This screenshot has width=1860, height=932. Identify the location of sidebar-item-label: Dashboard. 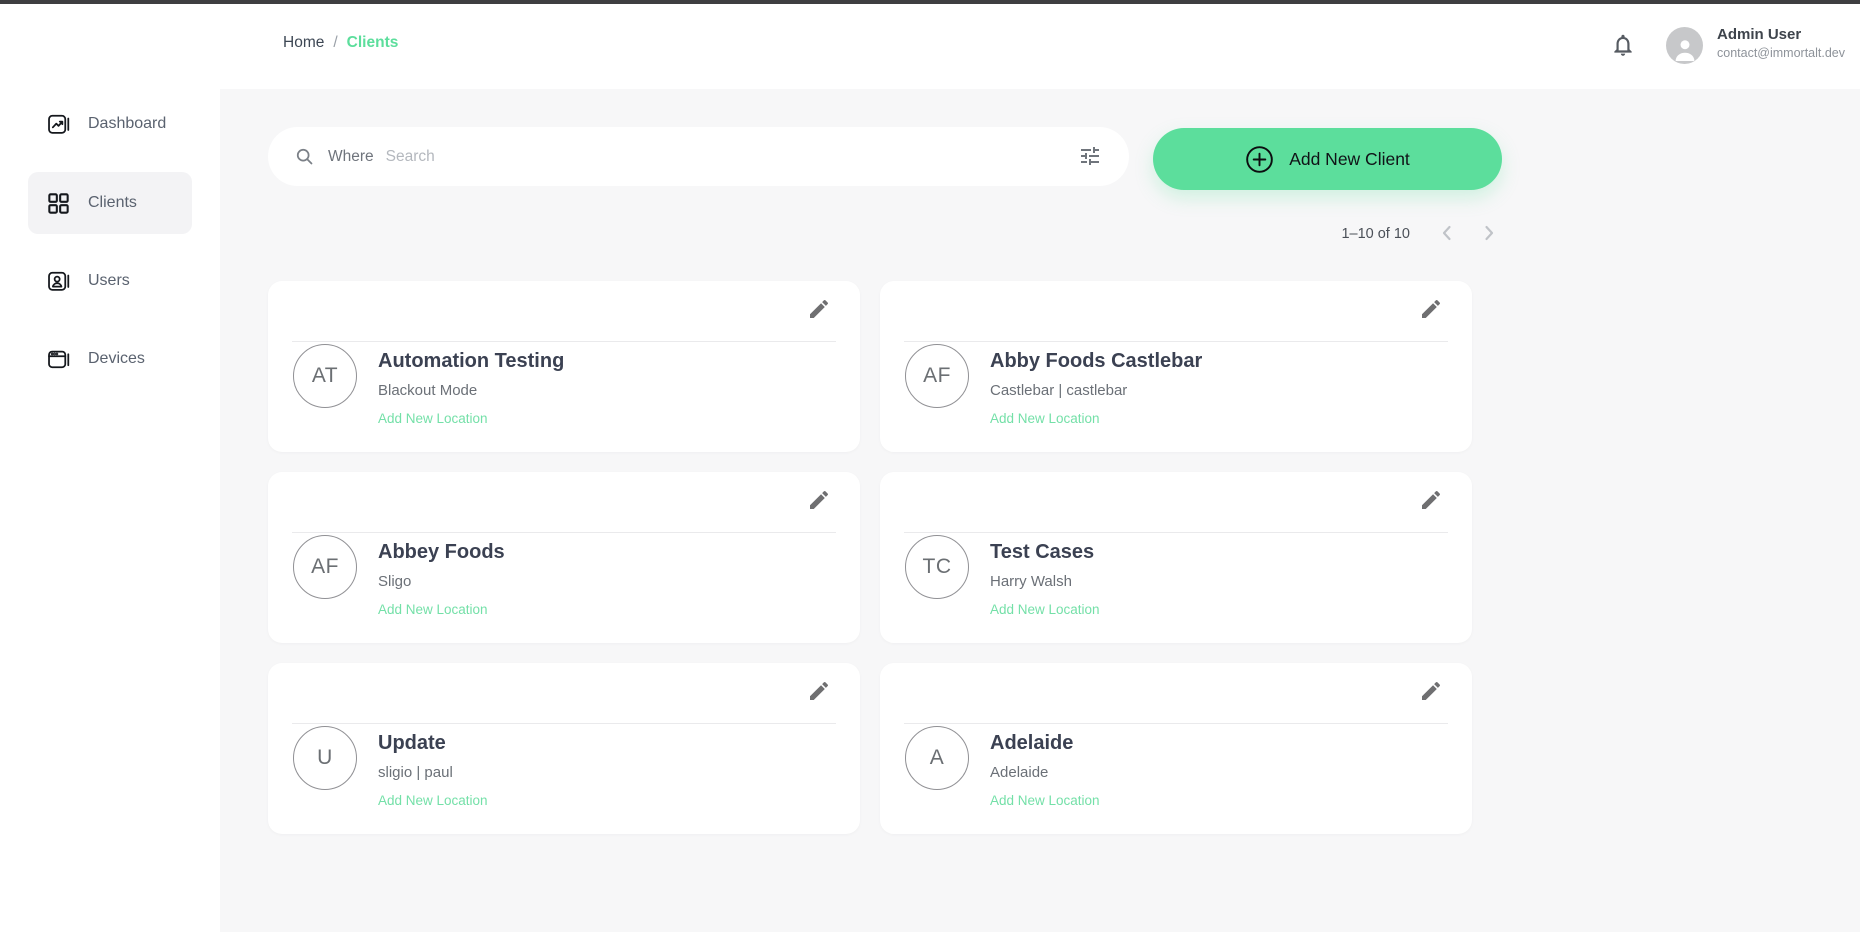
(127, 123).